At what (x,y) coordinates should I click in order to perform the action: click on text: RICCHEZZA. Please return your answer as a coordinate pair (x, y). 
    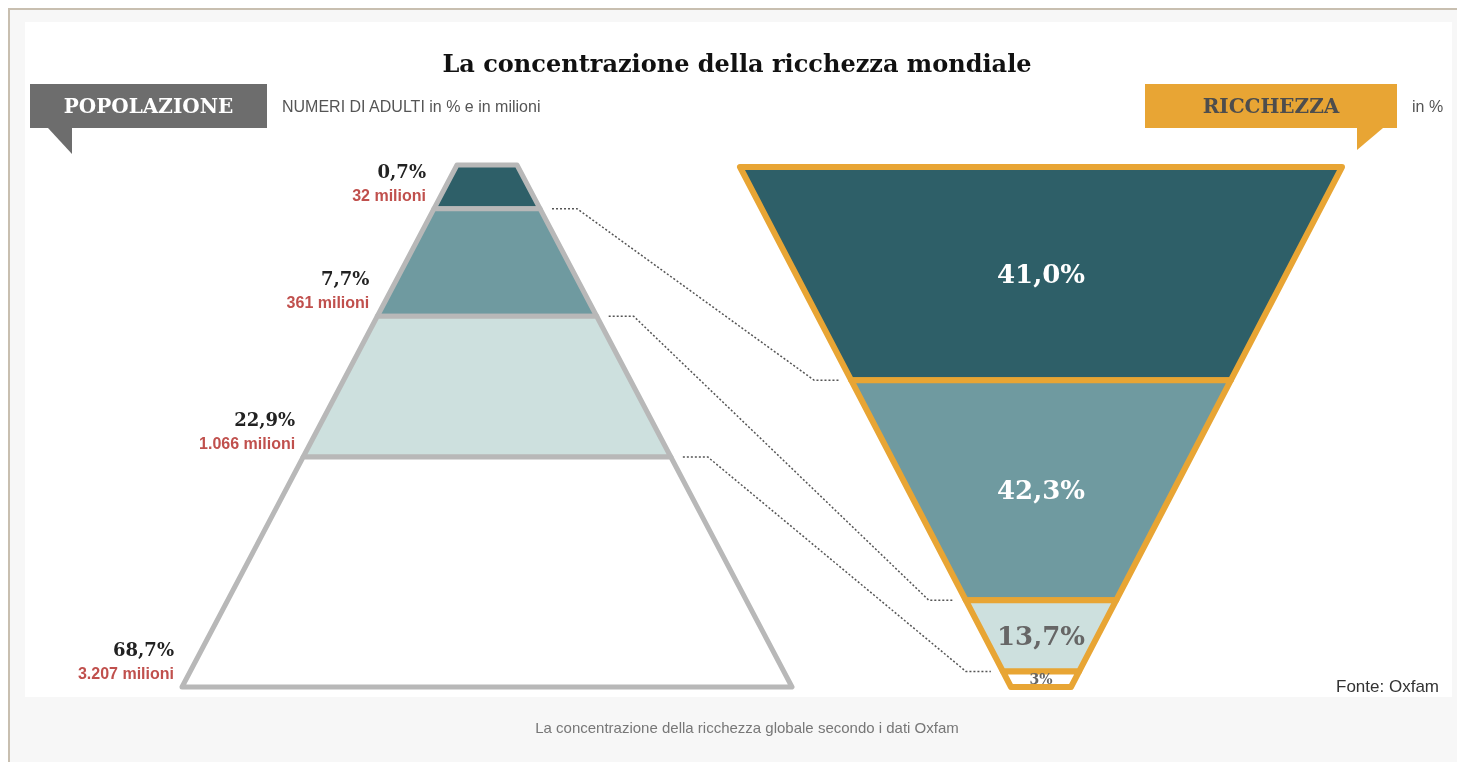
    Looking at the image, I should click on (1271, 106).